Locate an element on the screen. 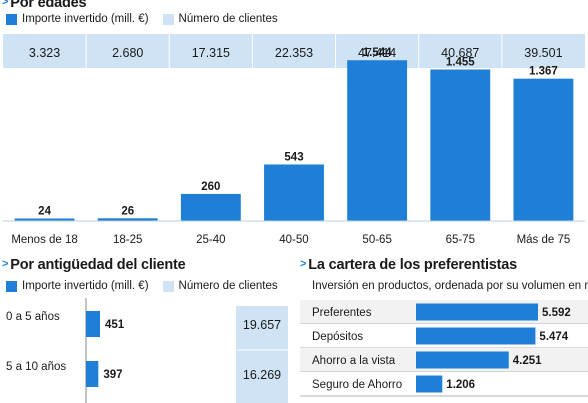 This screenshot has height=403, width=588. ages-legend-amount: Importe invertido (mill. €) is located at coordinates (85, 19).